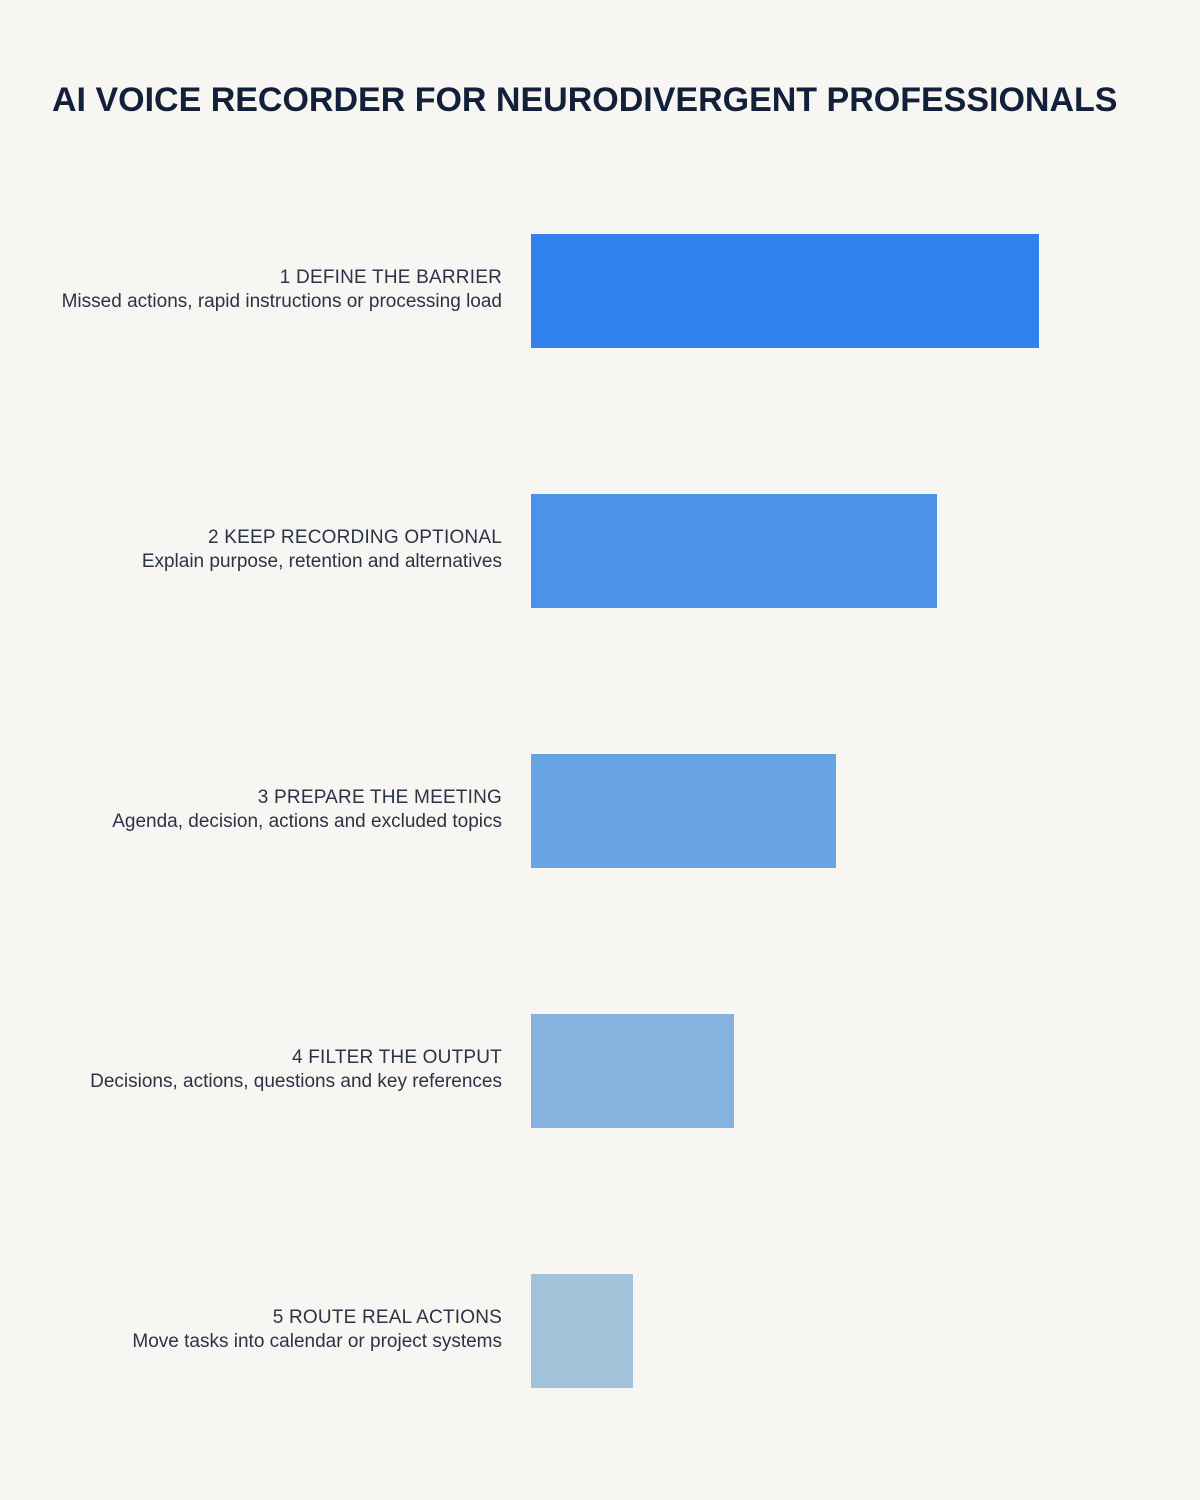 This screenshot has height=1500, width=1200. What do you see at coordinates (396, 1057) in the screenshot?
I see `step-title: 4 FILTER THE OUTPUT` at bounding box center [396, 1057].